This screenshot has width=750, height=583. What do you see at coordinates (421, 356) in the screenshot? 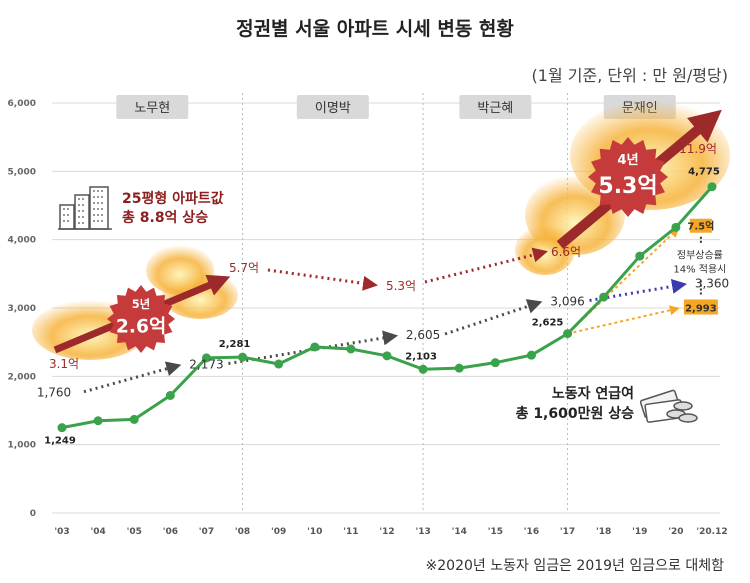
I see `apartment-value-label: 2,103` at bounding box center [421, 356].